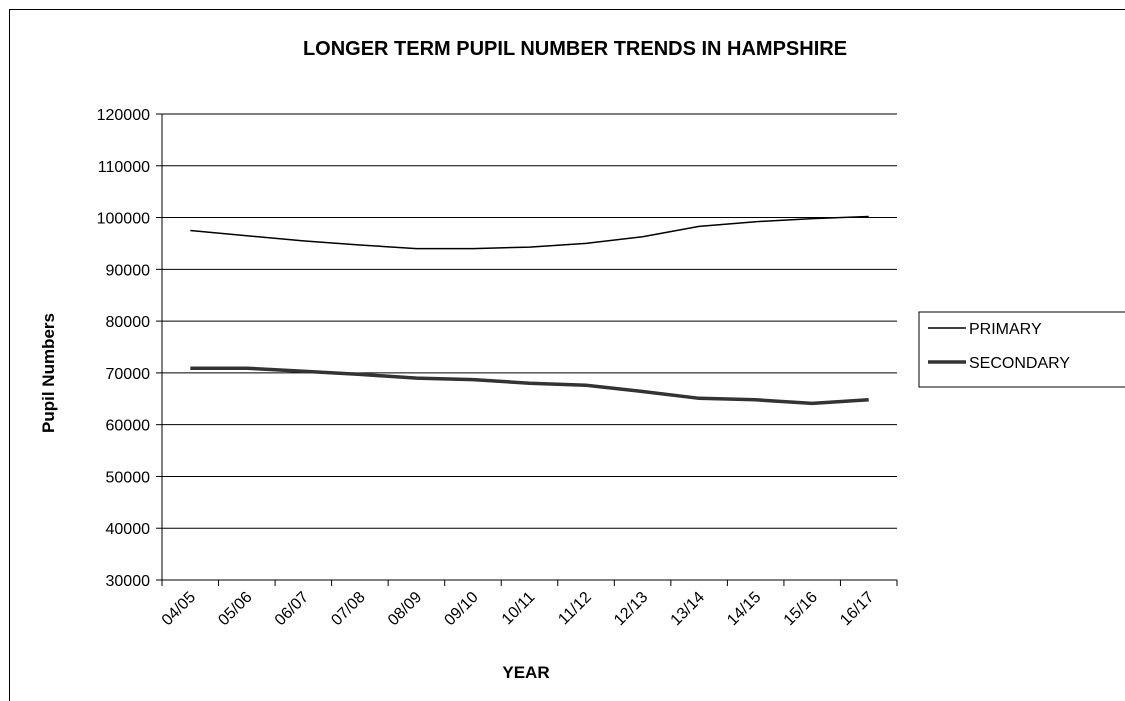 This screenshot has width=1125, height=701. I want to click on x-tick-label: 14/15, so click(744, 609).